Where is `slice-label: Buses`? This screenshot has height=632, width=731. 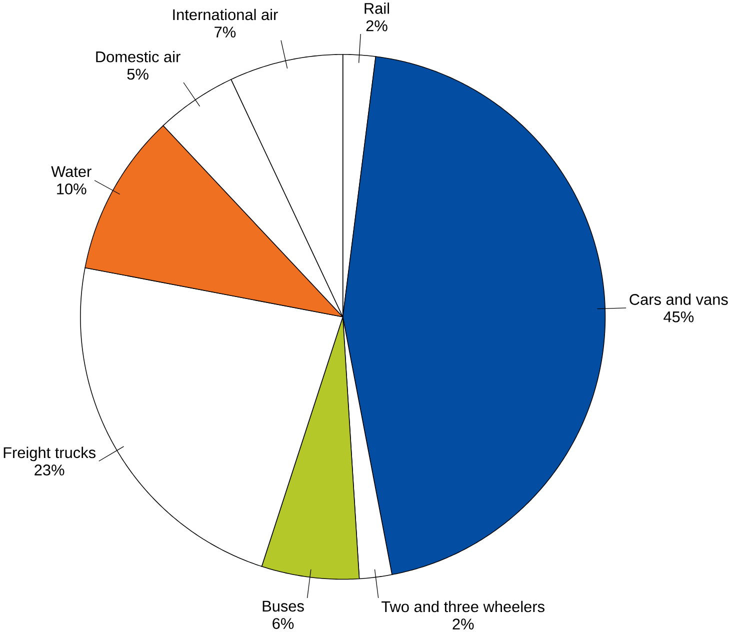 slice-label: Buses is located at coordinates (283, 606).